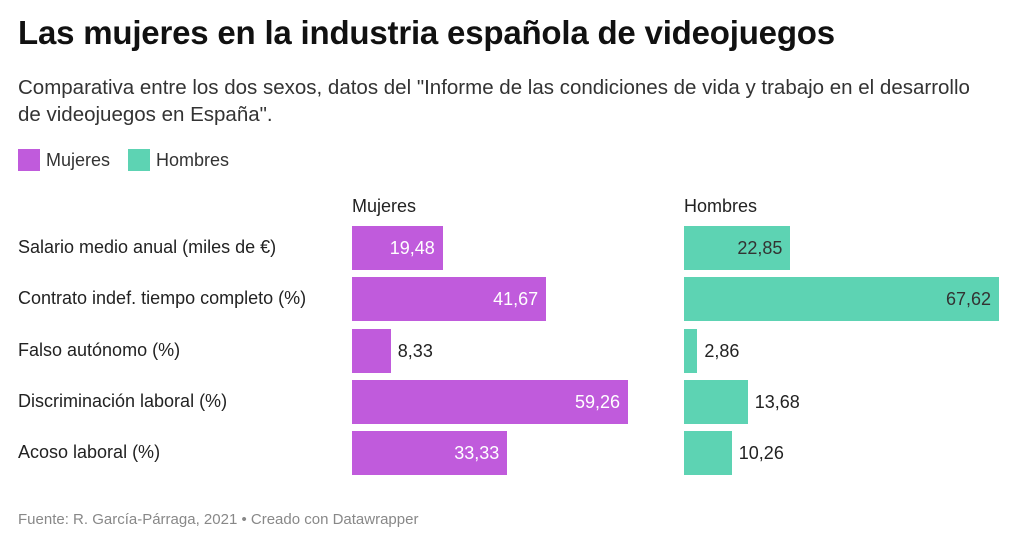 The image size is (1024, 547). I want to click on value-label-mujeres: 19,48, so click(412, 248).